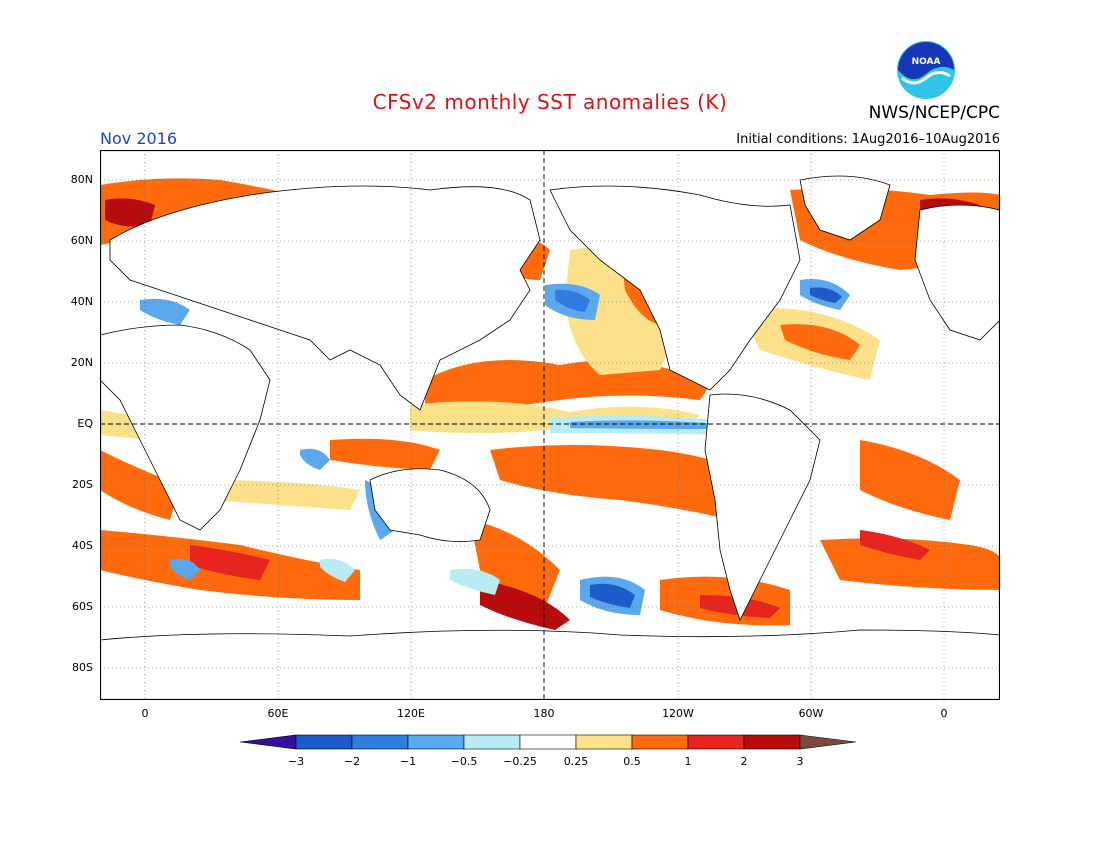 The height and width of the screenshot is (850, 1100). I want to click on lat-label: 80N, so click(81, 179).